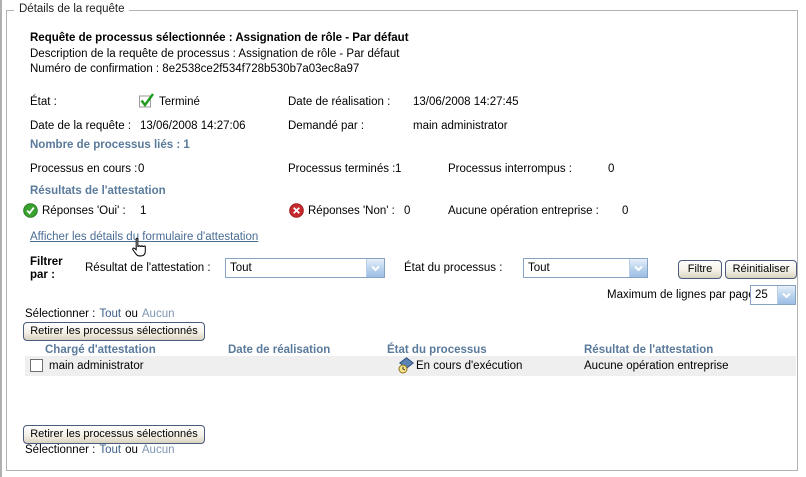  I want to click on filter-button: Filtre, so click(700, 269).